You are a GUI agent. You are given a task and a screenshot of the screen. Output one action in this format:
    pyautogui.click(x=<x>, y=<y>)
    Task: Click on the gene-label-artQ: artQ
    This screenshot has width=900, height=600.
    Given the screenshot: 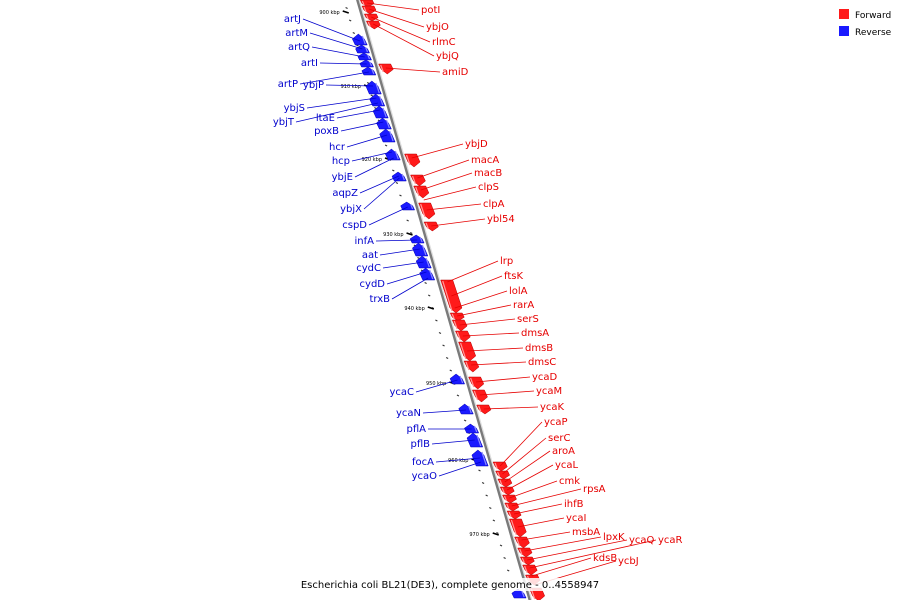 What is the action you would take?
    pyautogui.click(x=299, y=47)
    